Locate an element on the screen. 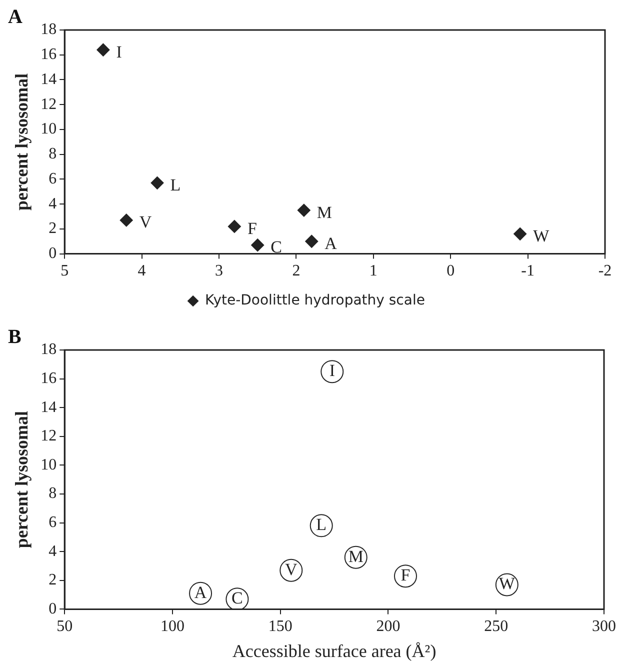  x-tick-label: 200 is located at coordinates (388, 627).